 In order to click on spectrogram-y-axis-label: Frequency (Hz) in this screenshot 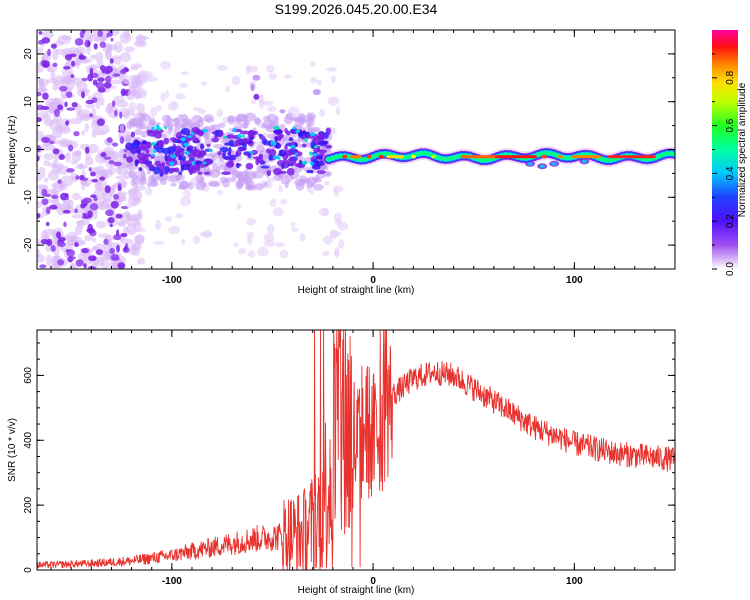, I will do `click(12, 150)`.